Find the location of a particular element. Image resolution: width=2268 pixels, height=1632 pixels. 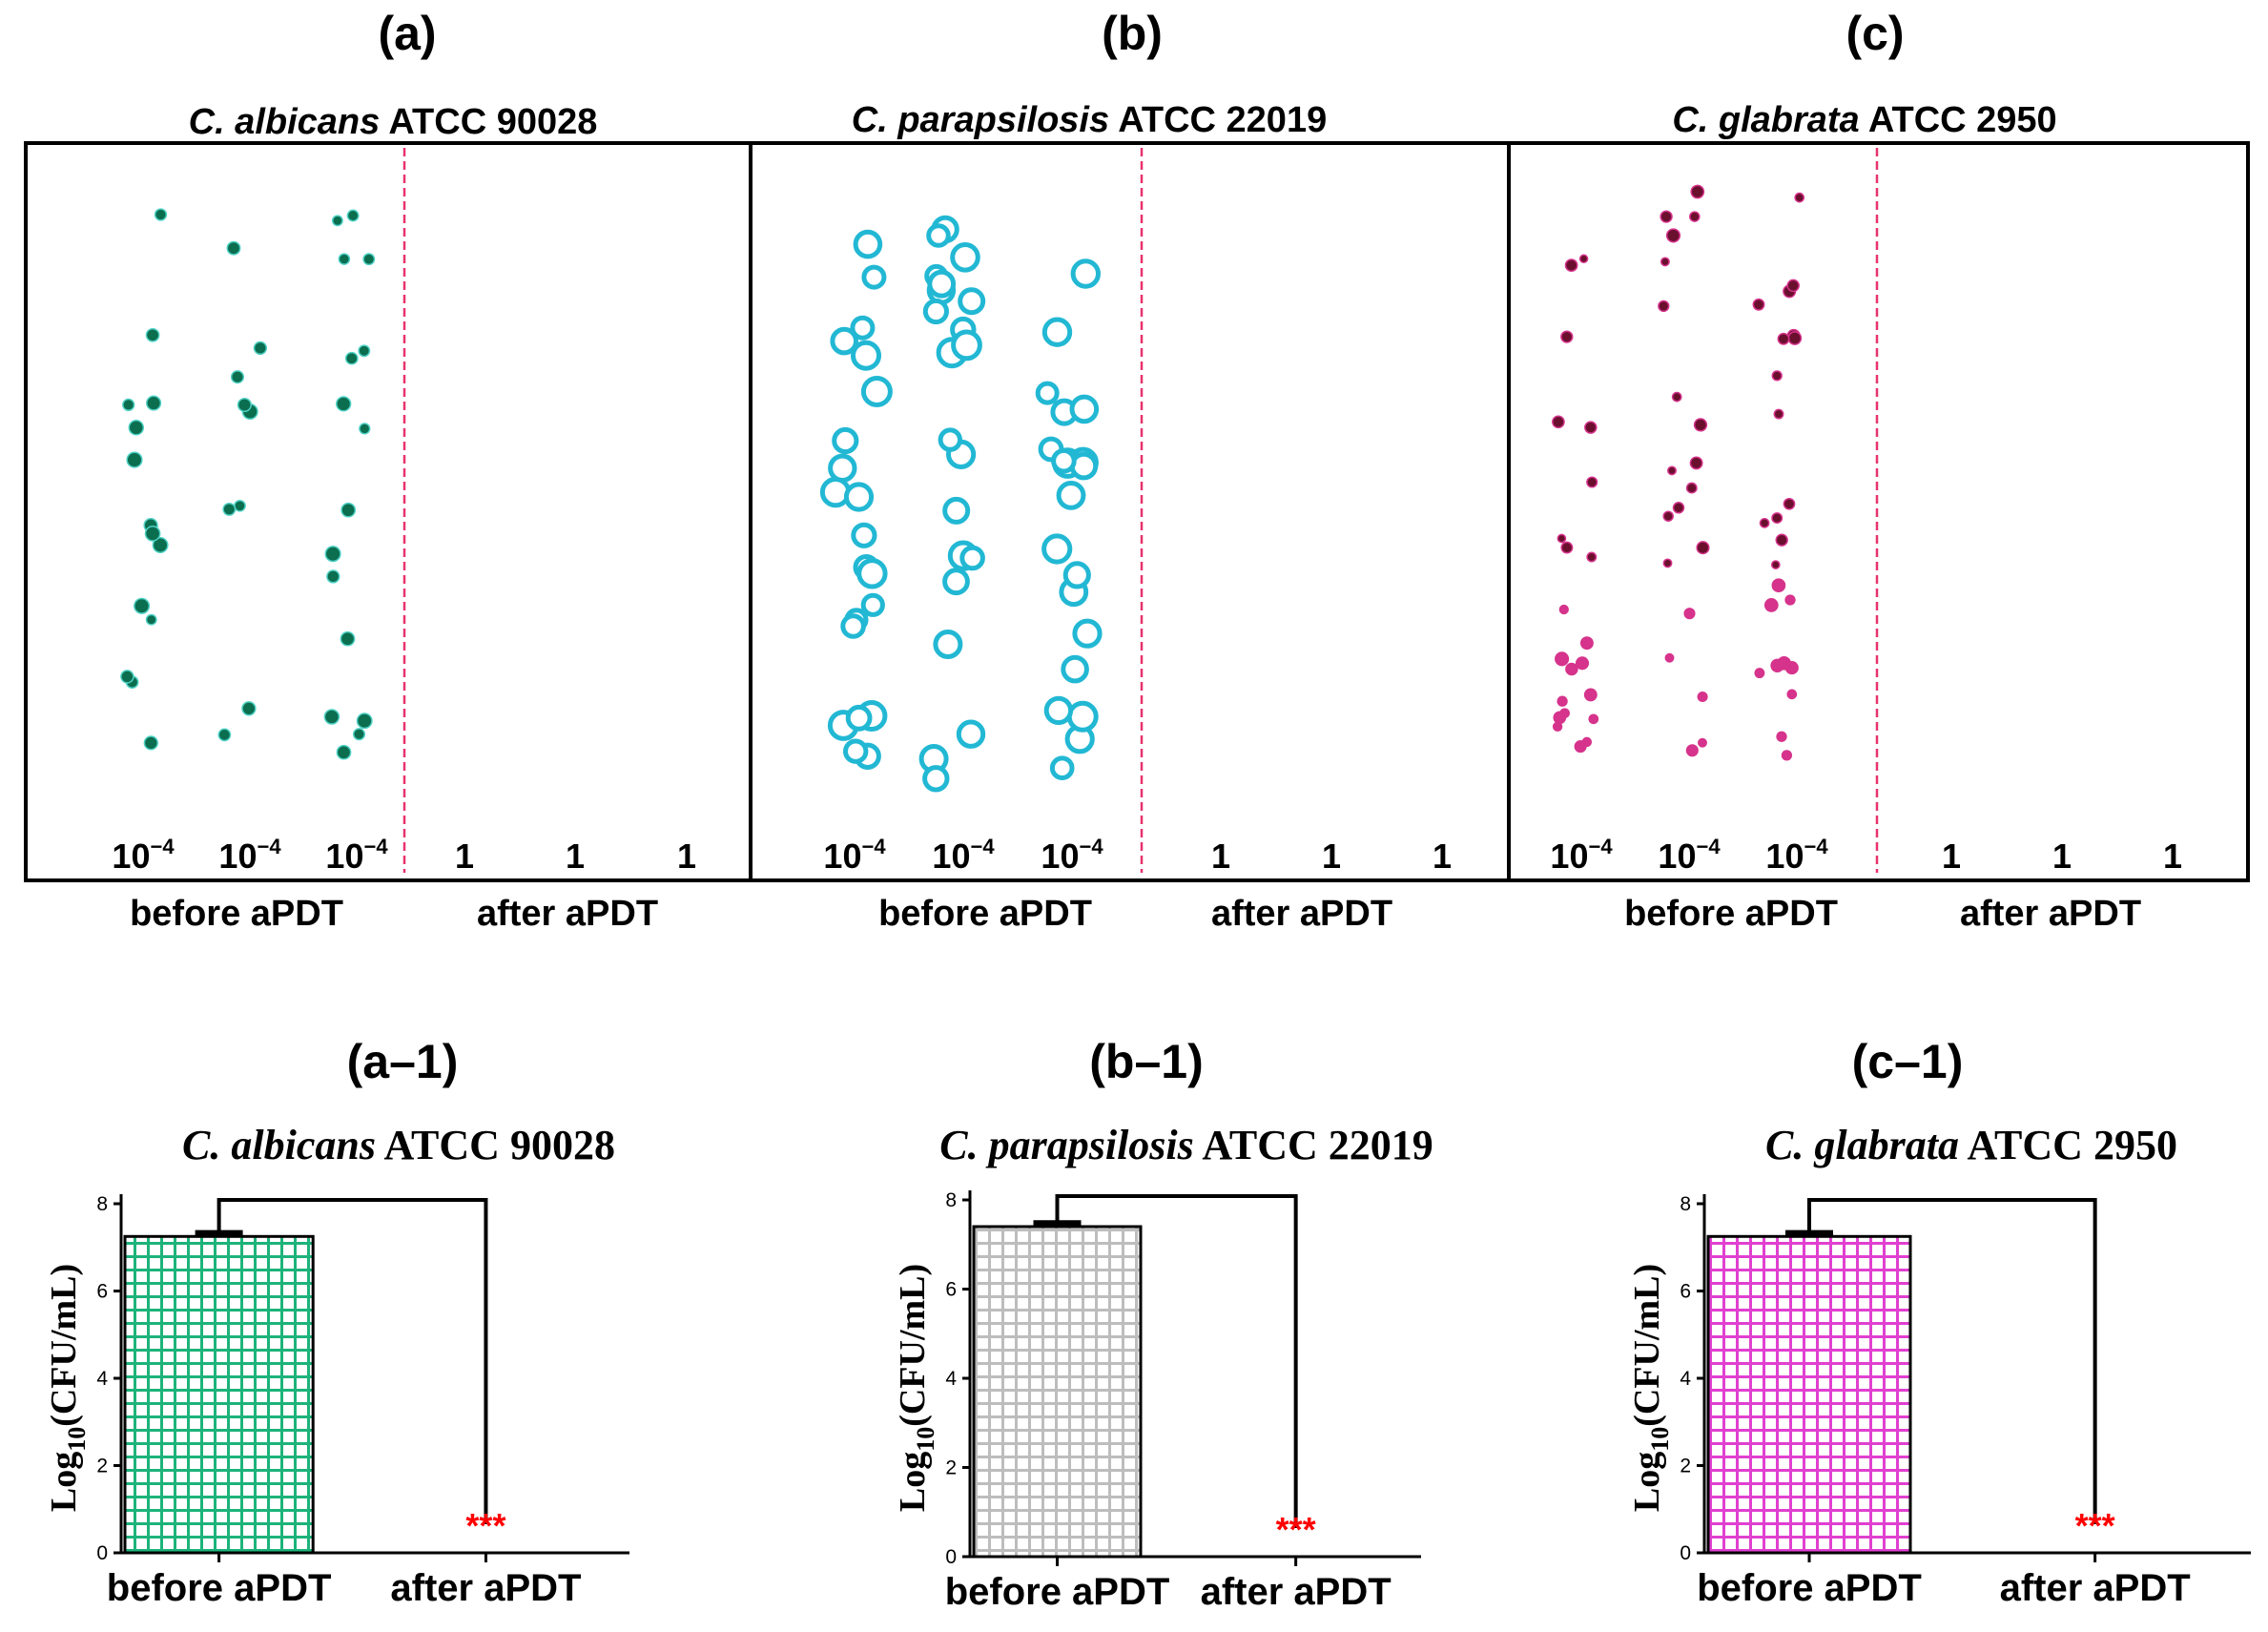

y-tick-label: 8 is located at coordinates (1685, 1204).